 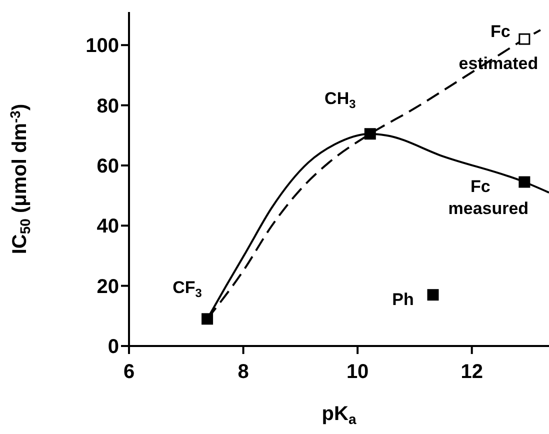 I want to click on annotation: Ph, so click(x=403, y=299).